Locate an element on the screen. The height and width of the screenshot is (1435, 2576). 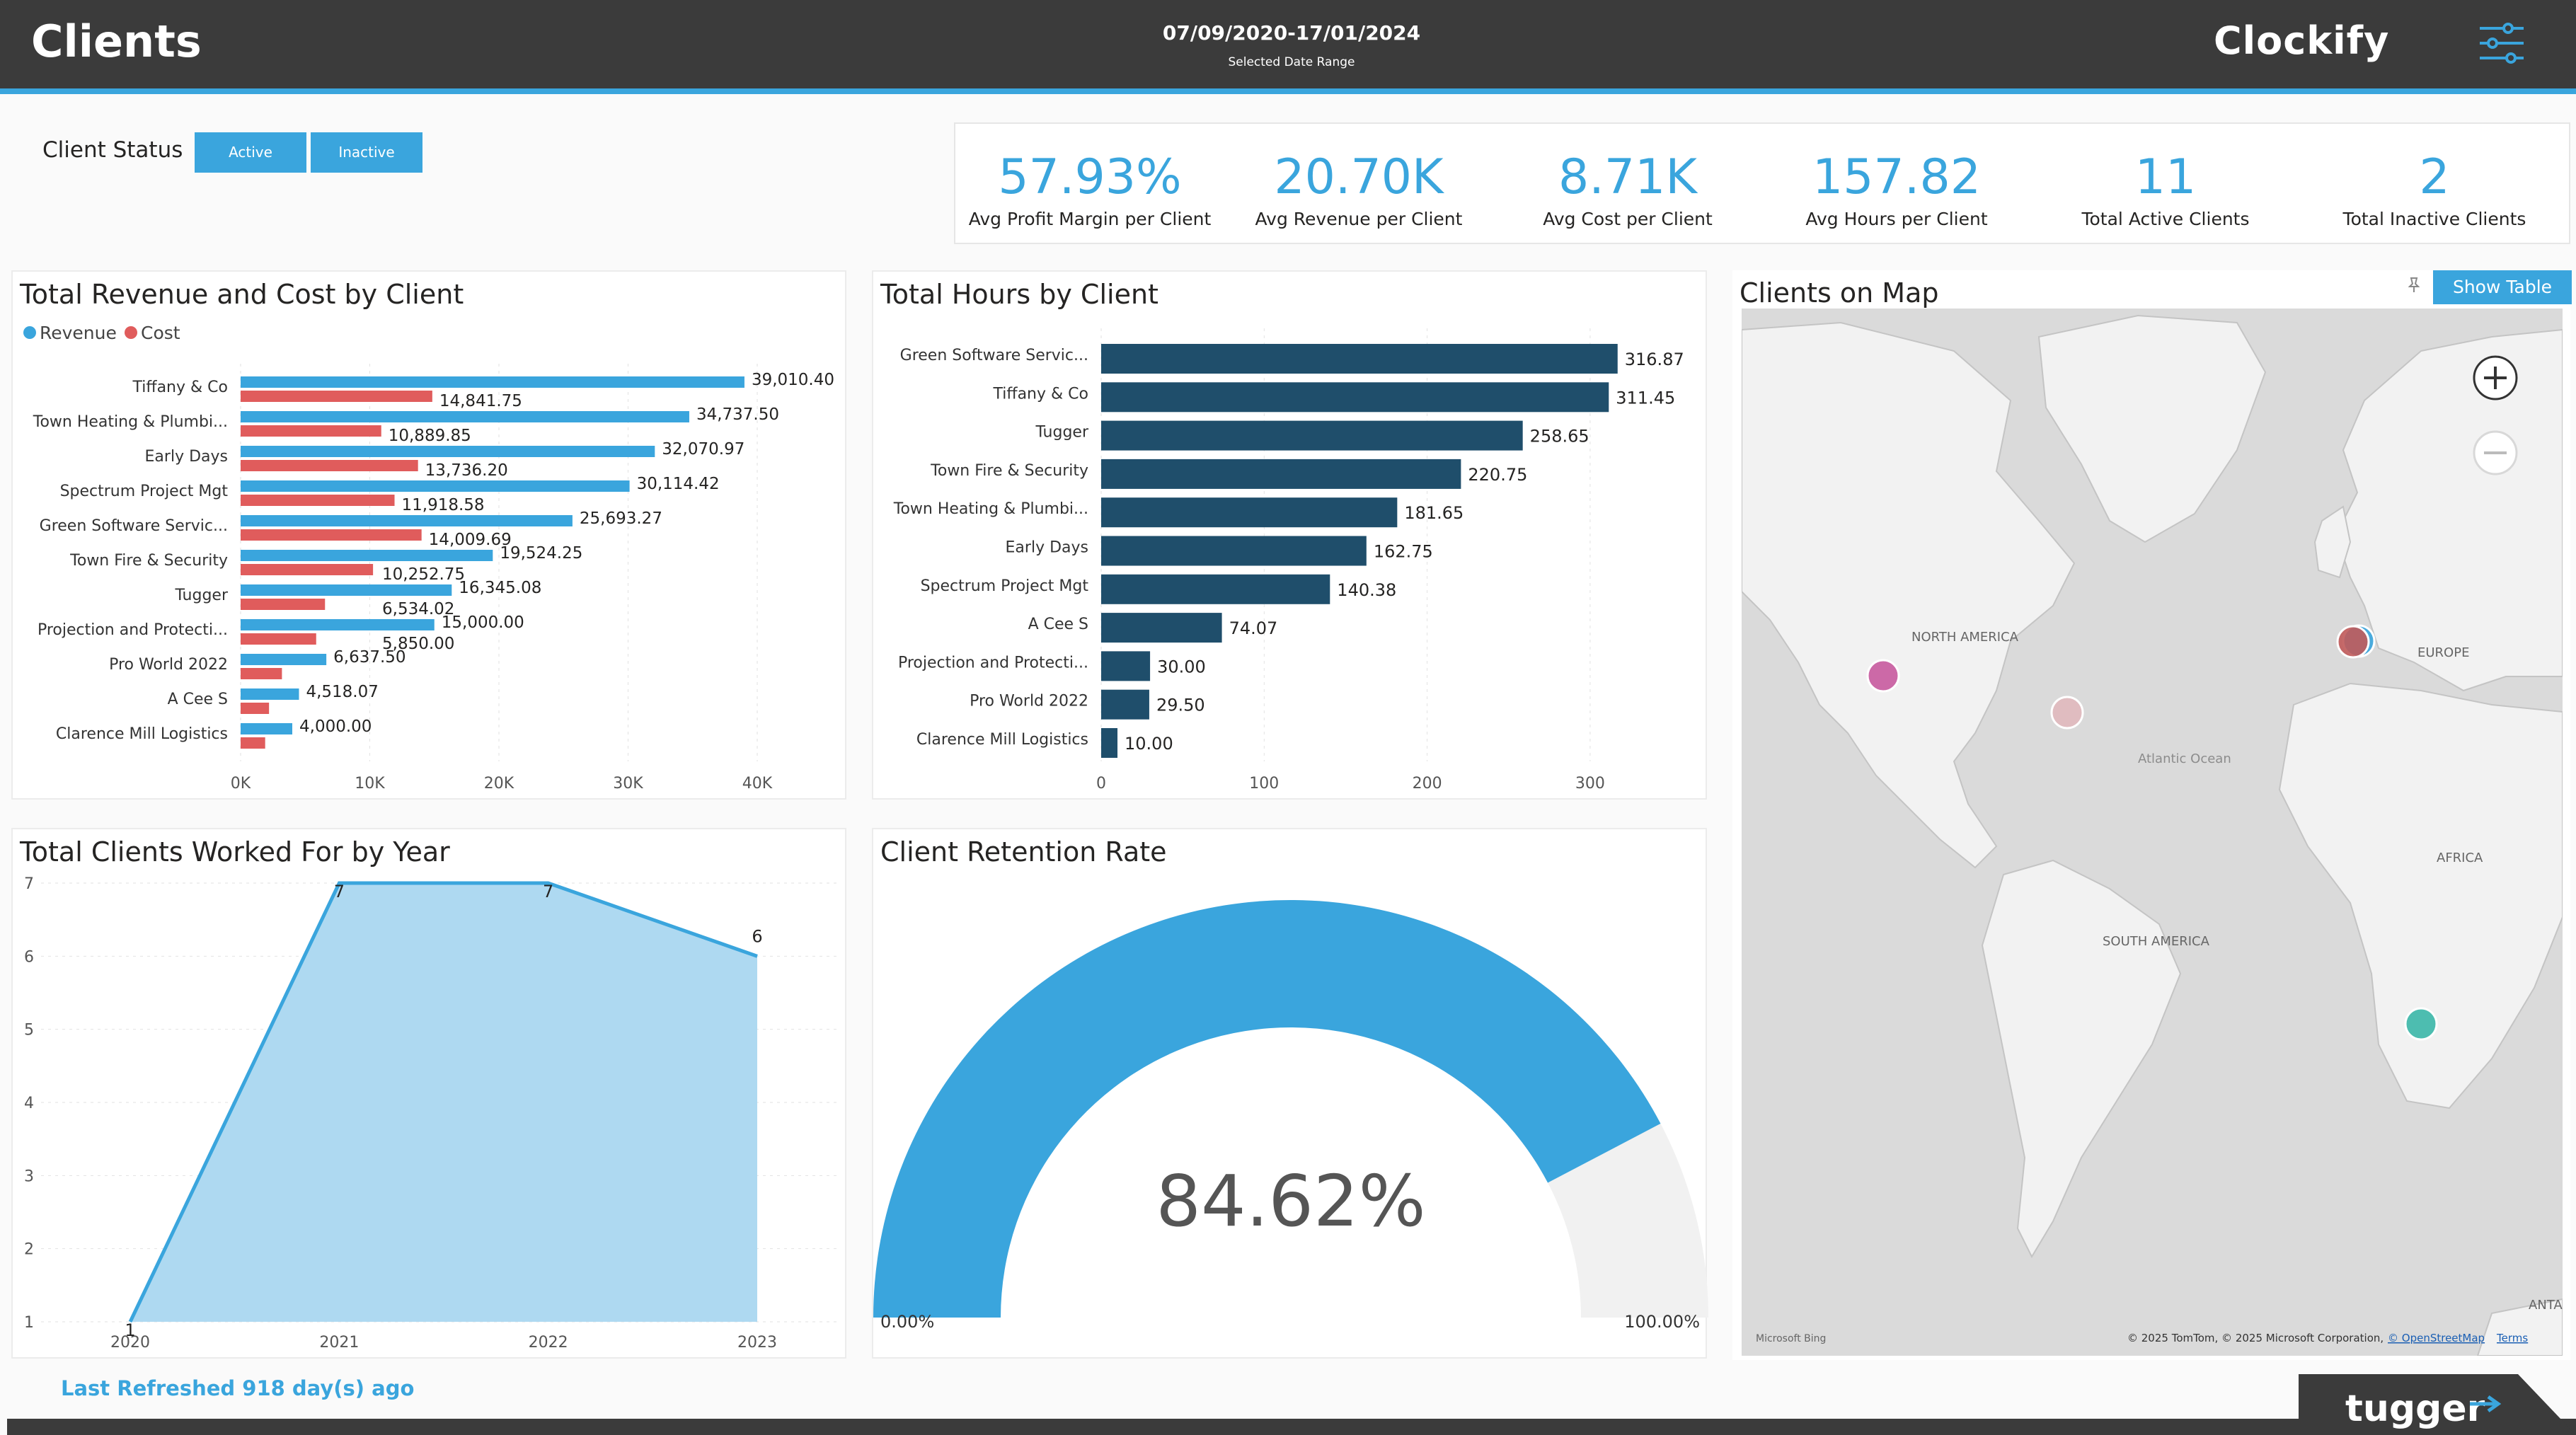
retention-gauge: 84.62% 0.00% 100.00% is located at coordinates (1291, 1094).